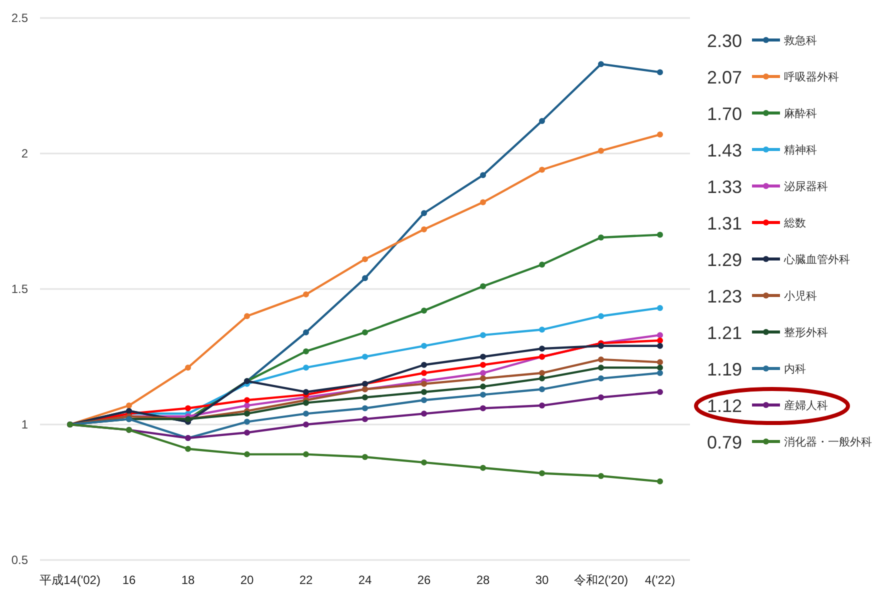 The height and width of the screenshot is (600, 878). Describe the element at coordinates (129, 580) in the screenshot. I see `x-tick-label: 16` at that location.